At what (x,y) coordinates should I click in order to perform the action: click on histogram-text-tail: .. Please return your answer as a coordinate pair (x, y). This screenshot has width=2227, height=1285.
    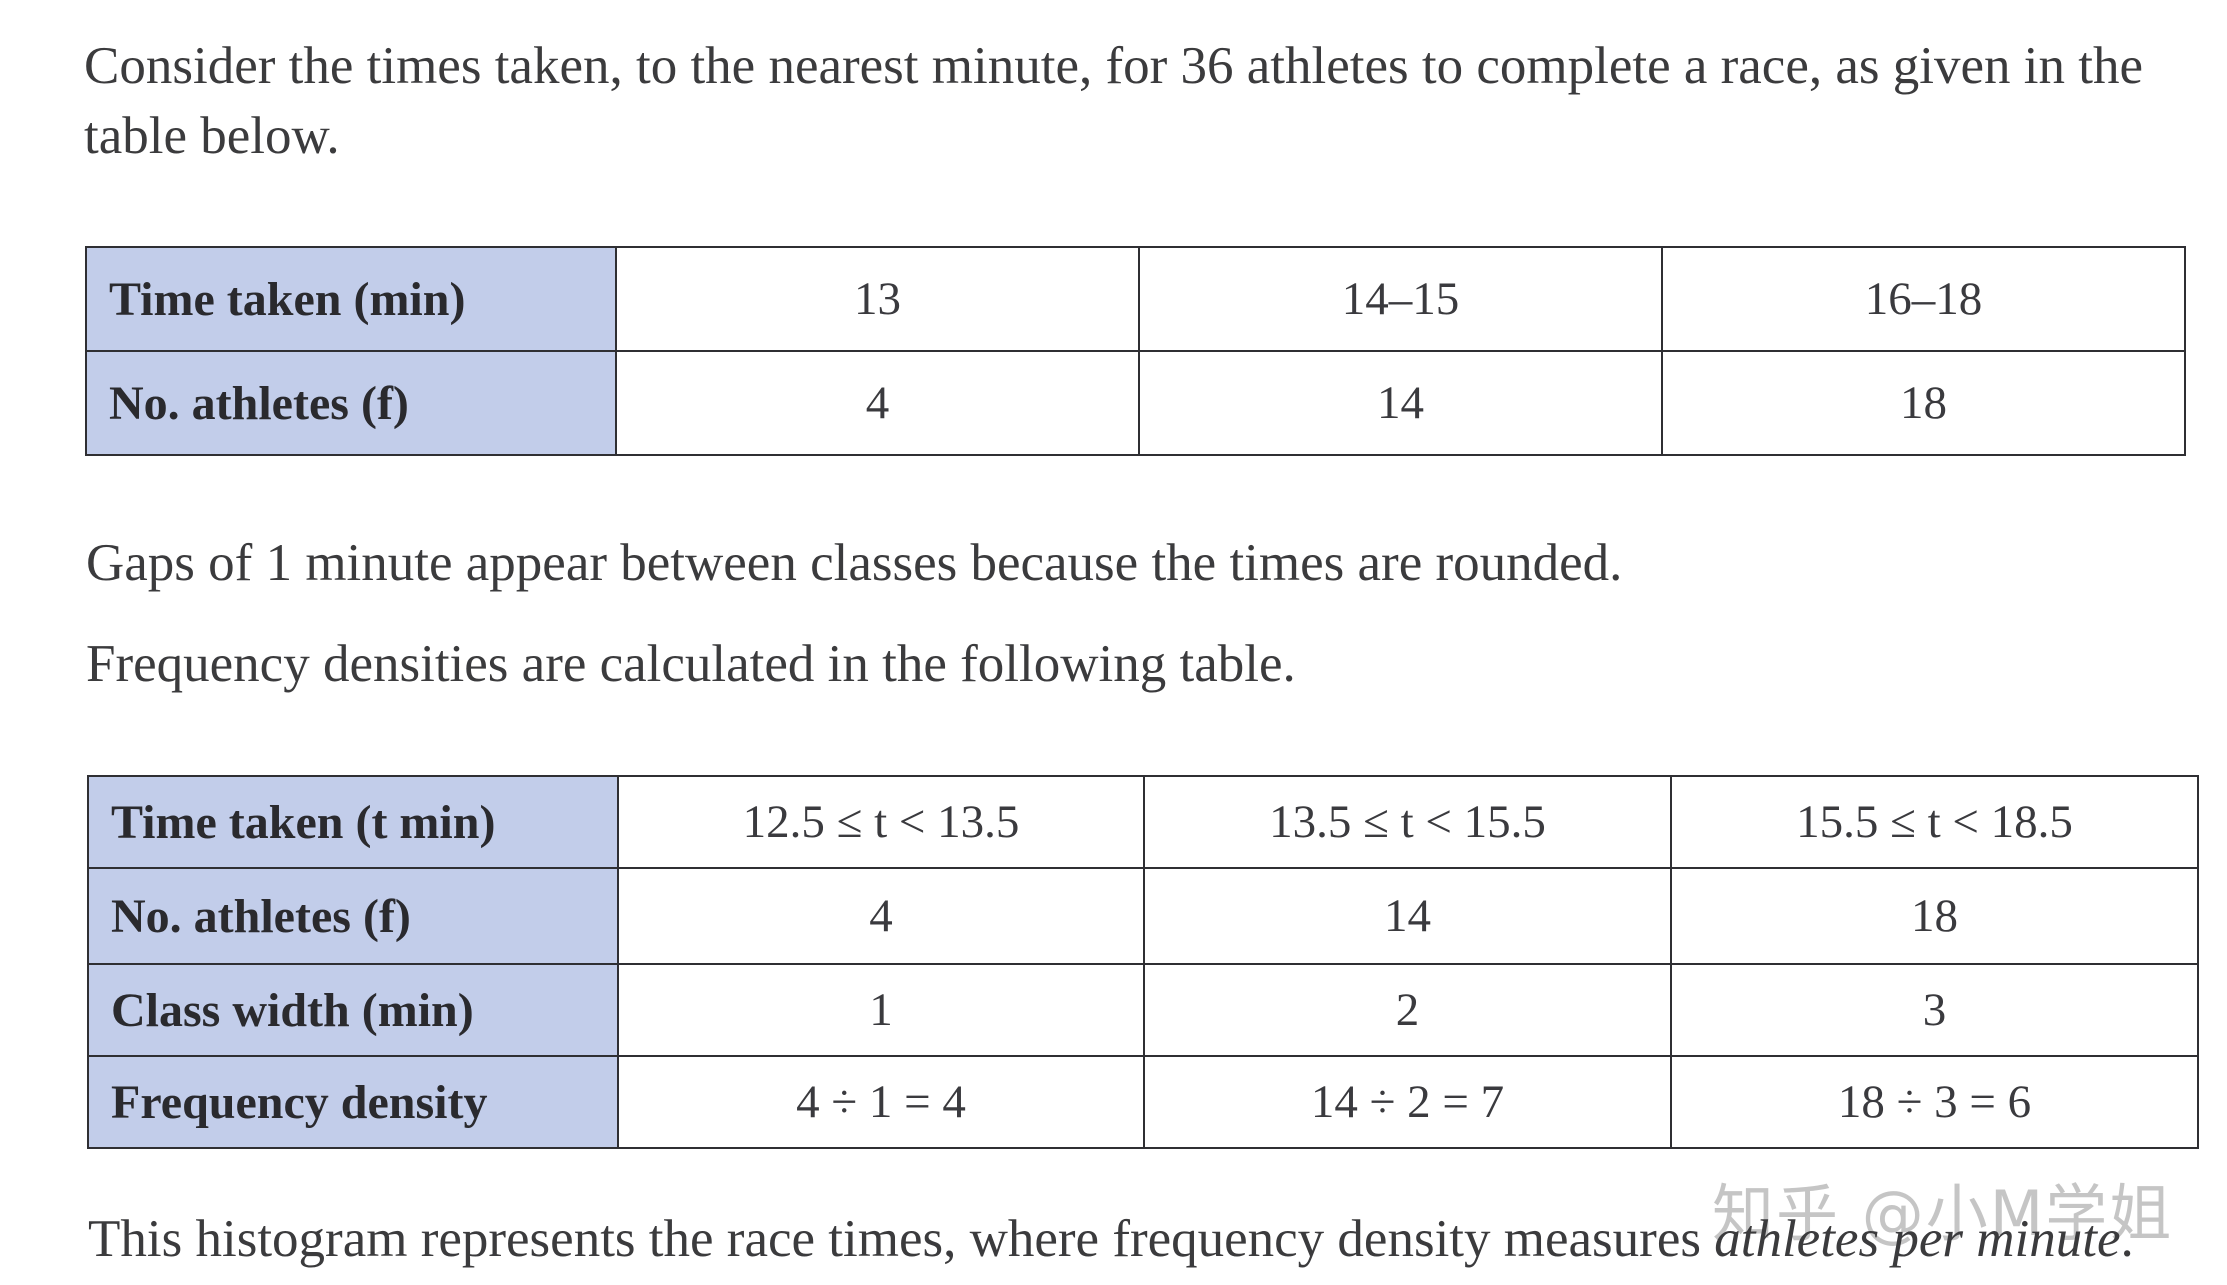
    Looking at the image, I should click on (2127, 1239).